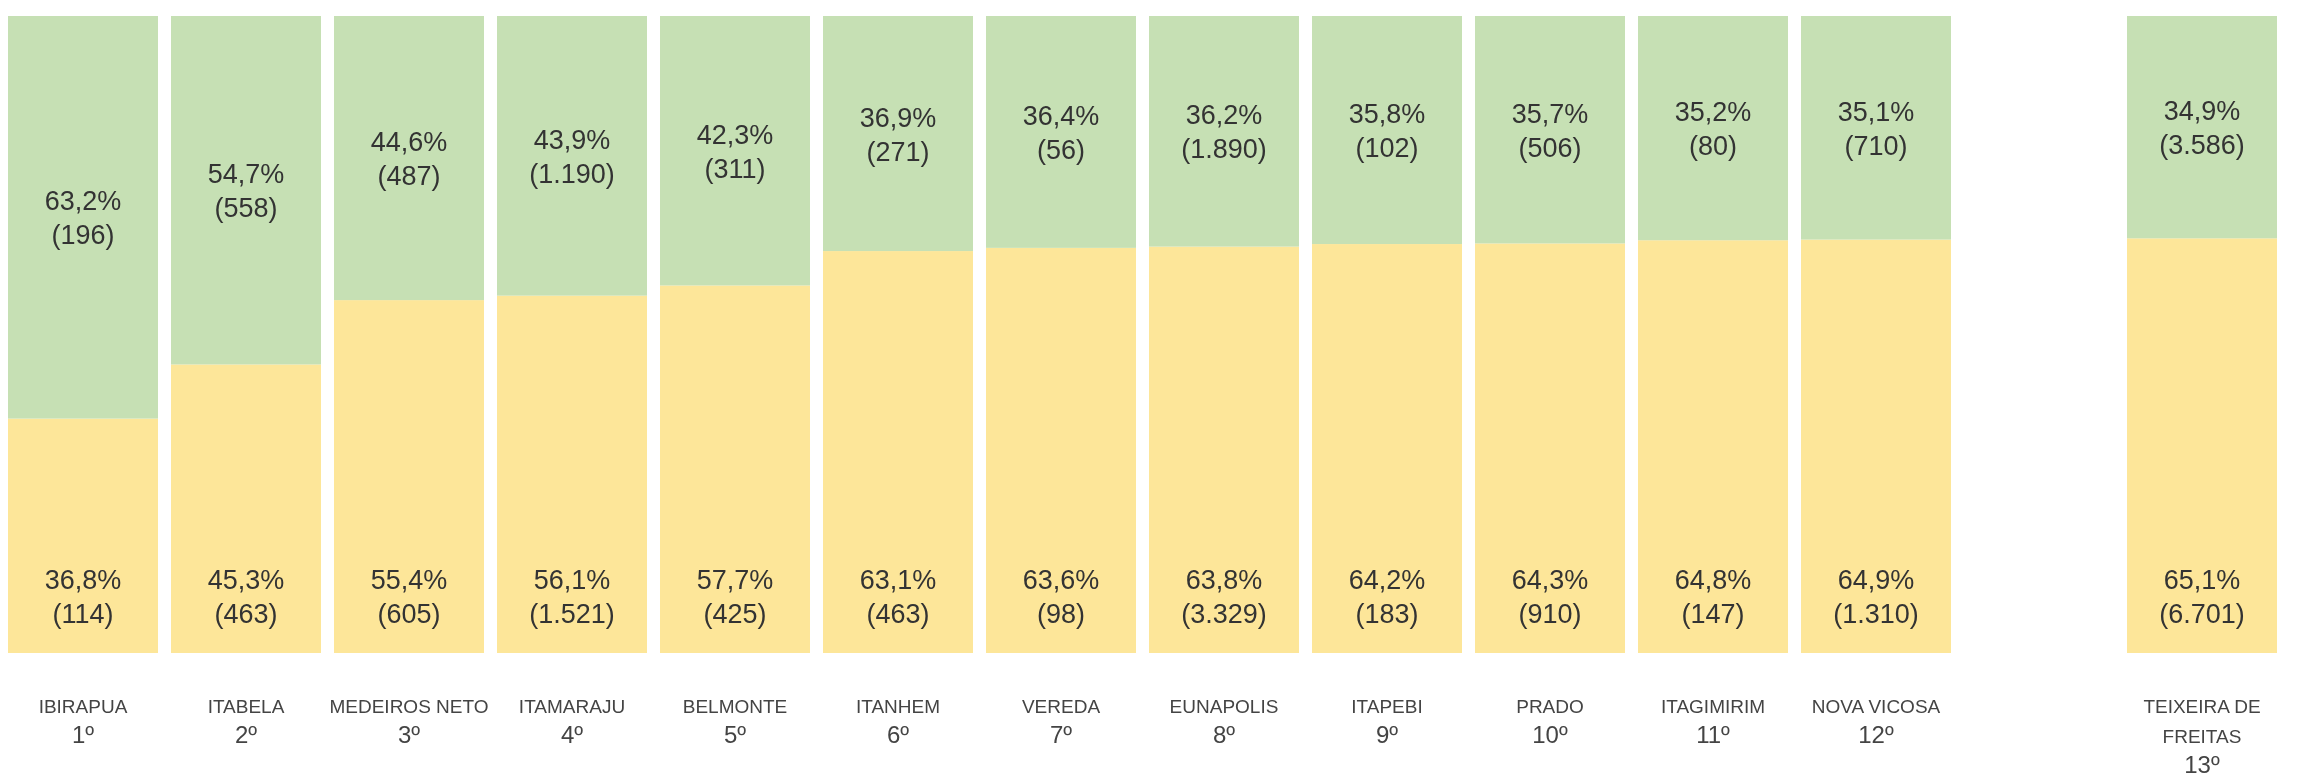  Describe the element at coordinates (1224, 722) in the screenshot. I see `x-tick-label: EUNAPOLIS 8º` at that location.